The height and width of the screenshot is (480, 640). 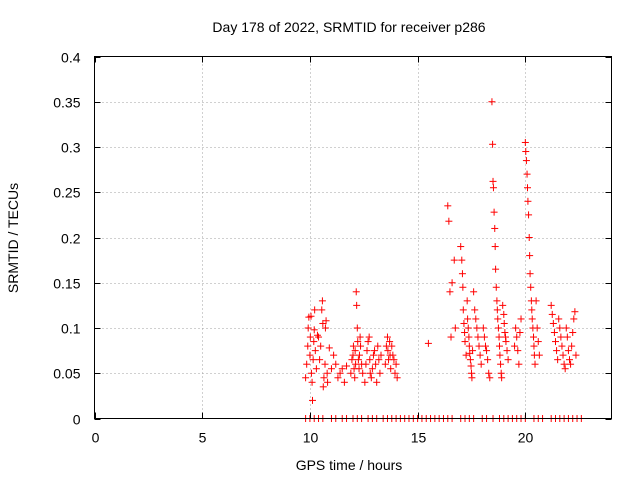 I want to click on y-axis-label: SRMTID / TECUs, so click(x=13, y=238).